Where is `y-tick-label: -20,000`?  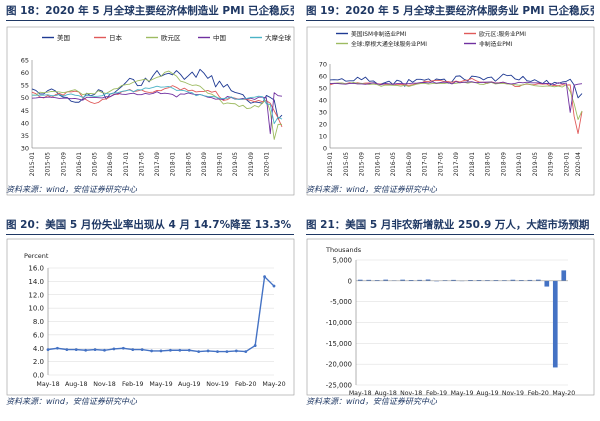
y-tick-label: -20,000 is located at coordinates (339, 365).